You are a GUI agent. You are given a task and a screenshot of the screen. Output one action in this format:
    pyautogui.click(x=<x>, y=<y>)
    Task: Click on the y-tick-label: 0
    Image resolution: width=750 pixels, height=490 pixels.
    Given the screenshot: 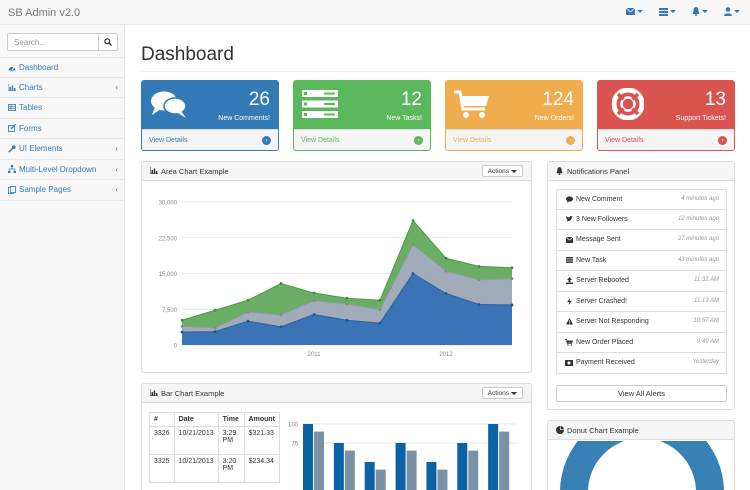 What is the action you would take?
    pyautogui.click(x=176, y=347)
    